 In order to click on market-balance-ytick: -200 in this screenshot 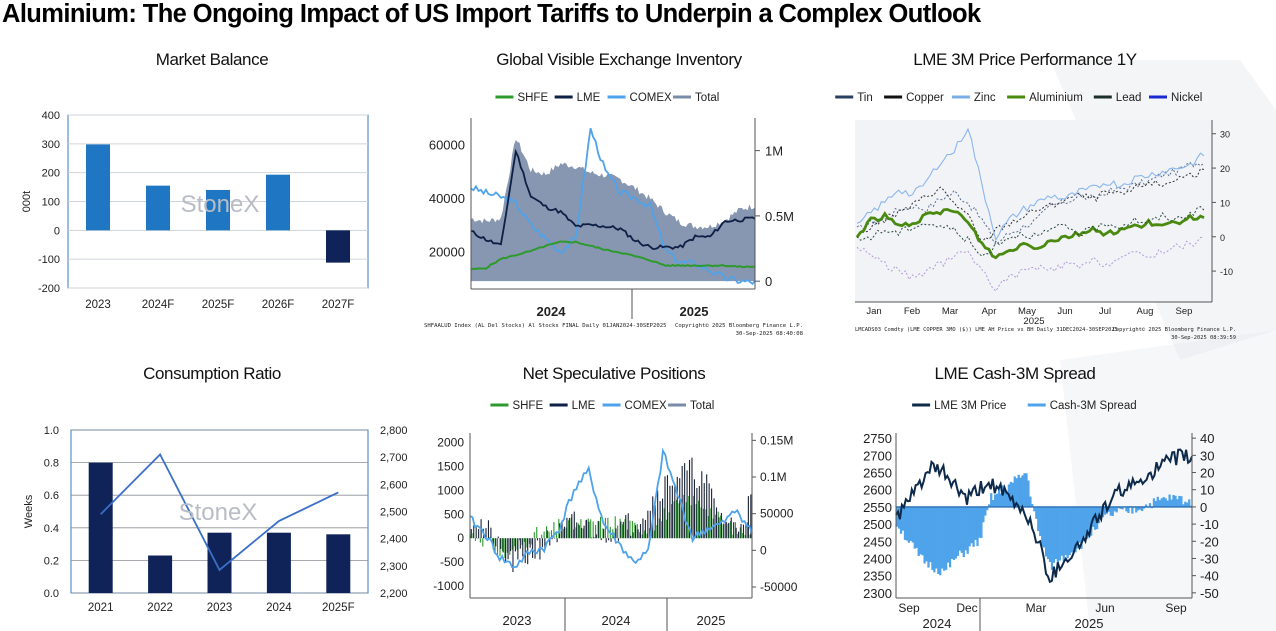, I will do `click(49, 289)`.